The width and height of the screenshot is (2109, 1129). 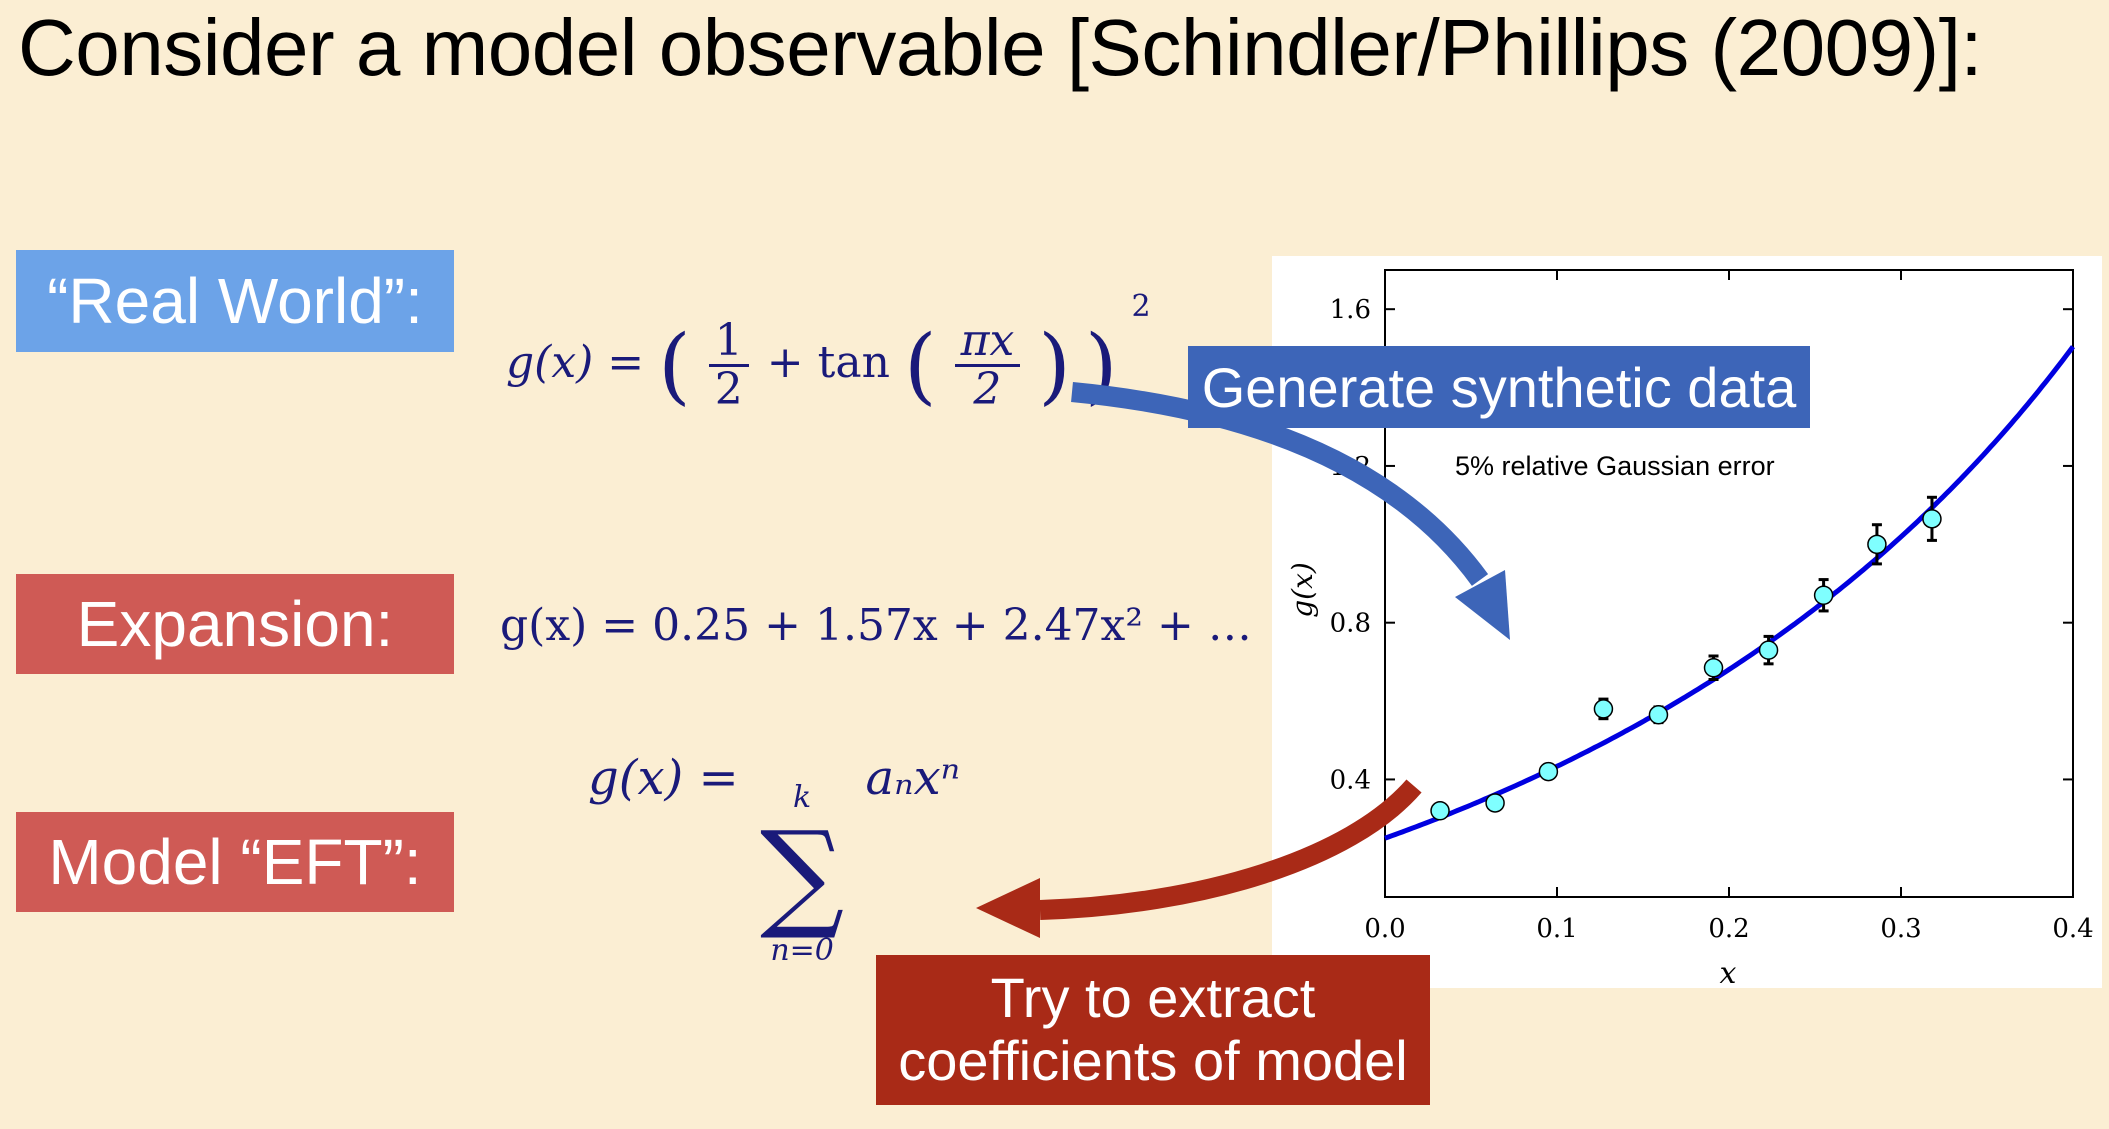 I want to click on extract-line-1: Try to extract, so click(x=1153, y=998).